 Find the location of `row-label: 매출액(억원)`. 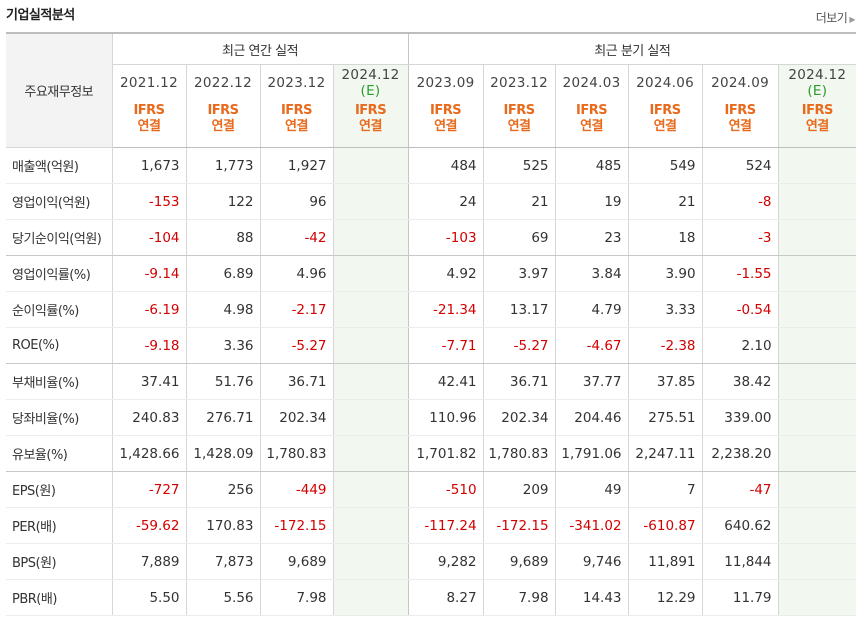

row-label: 매출액(억원) is located at coordinates (59, 165).